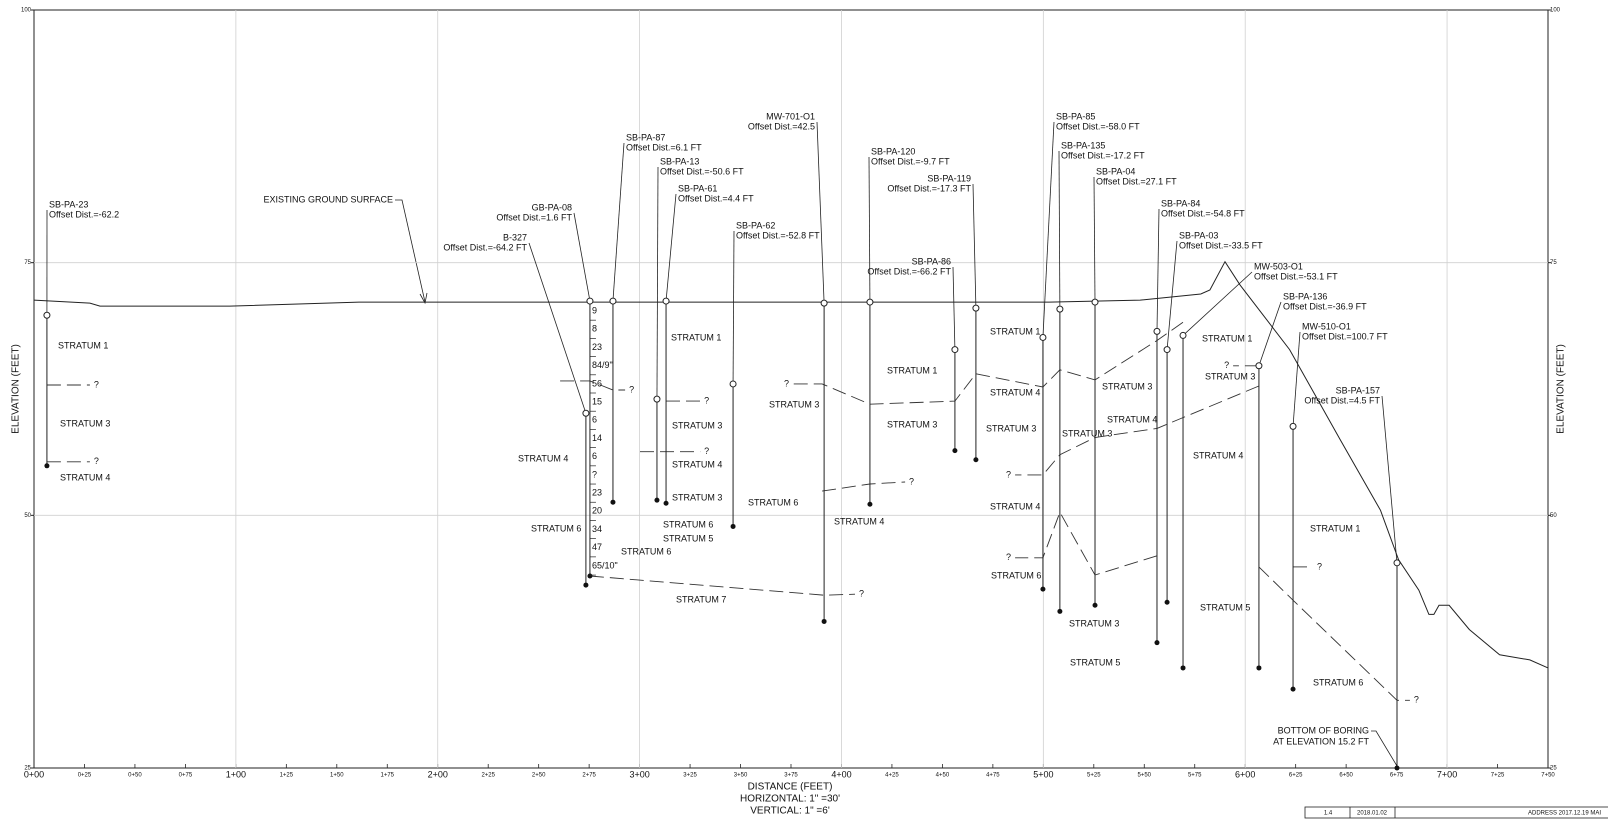 The height and width of the screenshot is (838, 1608). I want to click on title-block, so click(1456, 812).